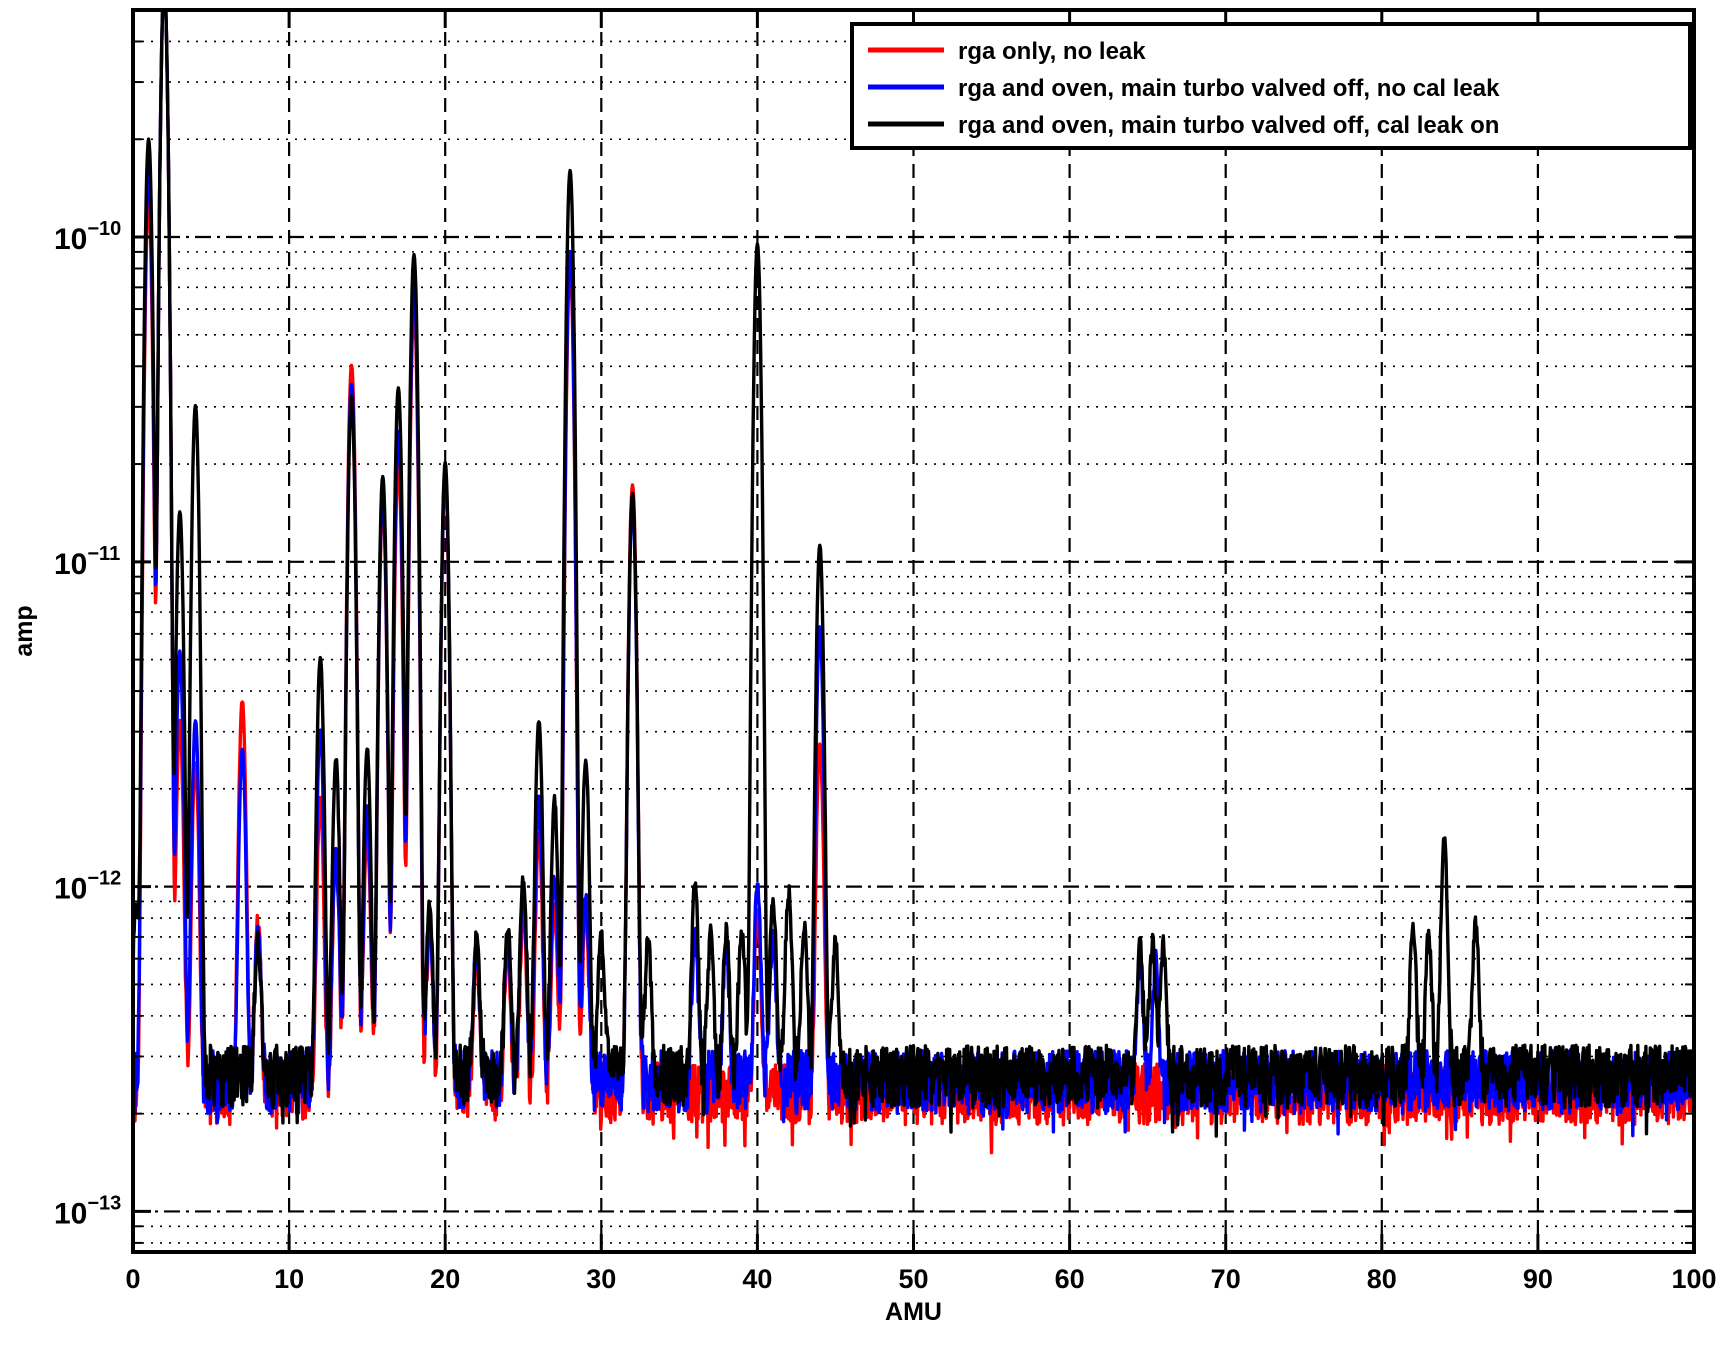 The image size is (1726, 1348). What do you see at coordinates (1226, 1279) in the screenshot?
I see `x-tick-label: 70` at bounding box center [1226, 1279].